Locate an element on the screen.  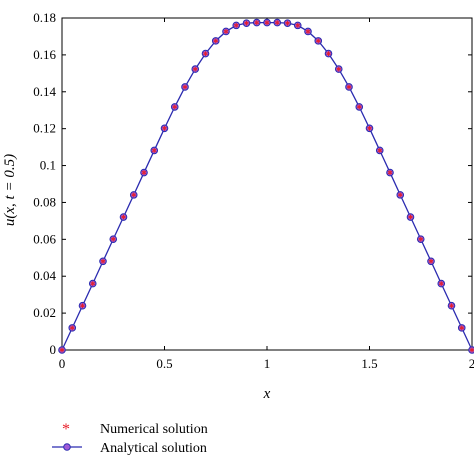
legend-label-numerical: Numerical solution is located at coordinates (154, 429).